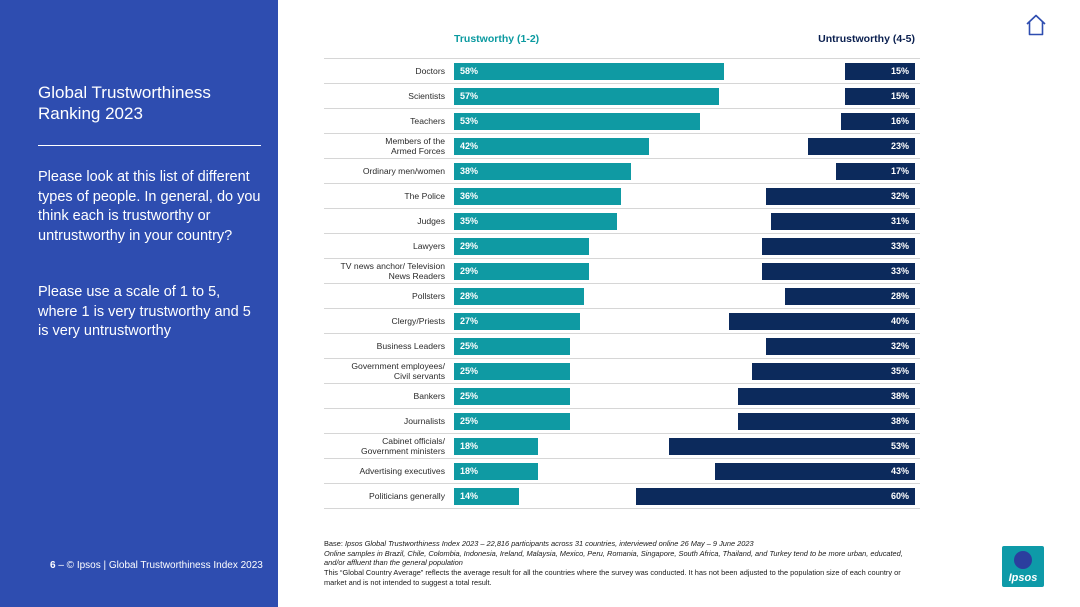  Describe the element at coordinates (429, 395) in the screenshot. I see `category-label: Bankers` at that location.